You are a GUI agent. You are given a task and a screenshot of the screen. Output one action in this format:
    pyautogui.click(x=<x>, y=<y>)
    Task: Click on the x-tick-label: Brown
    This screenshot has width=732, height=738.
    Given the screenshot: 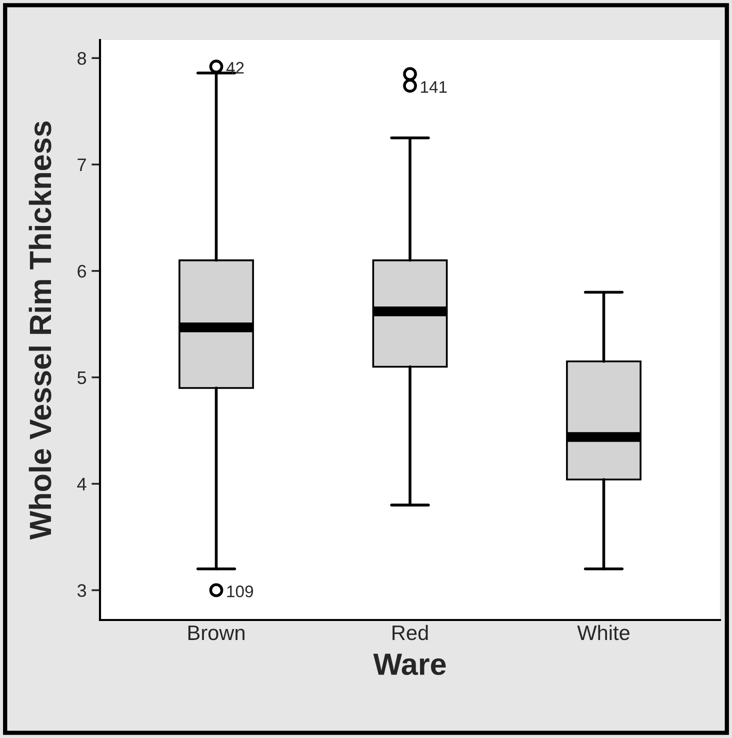 What is the action you would take?
    pyautogui.click(x=216, y=633)
    